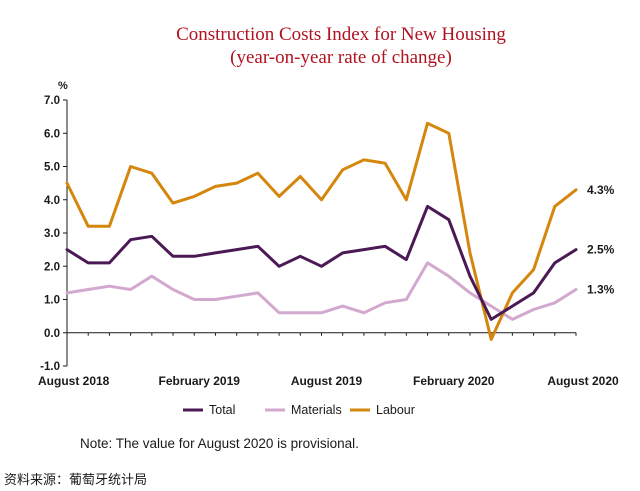 This screenshot has width=640, height=491. Describe the element at coordinates (52, 267) in the screenshot. I see `y-tick-label: 2.0` at that location.